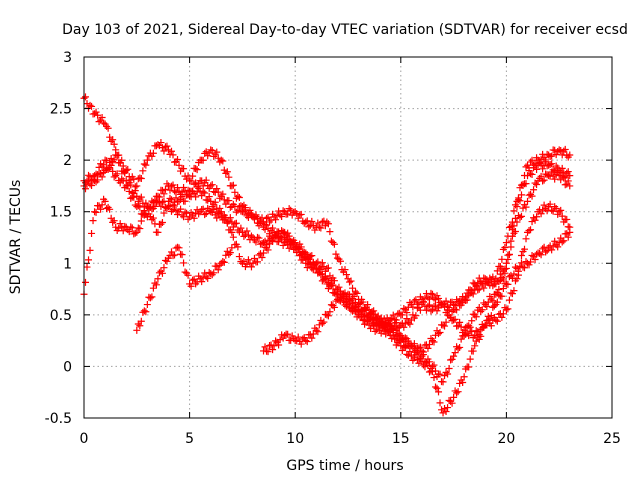  I want to click on x-axis-label: GPS time / hours, so click(344, 466).